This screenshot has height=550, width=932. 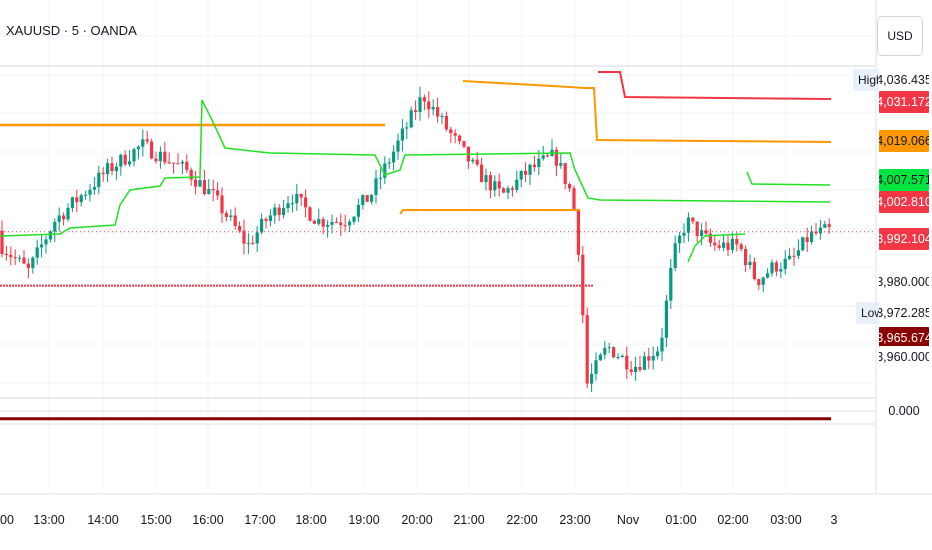 What do you see at coordinates (904, 80) in the screenshot?
I see `price-label-high: 4,036.435` at bounding box center [904, 80].